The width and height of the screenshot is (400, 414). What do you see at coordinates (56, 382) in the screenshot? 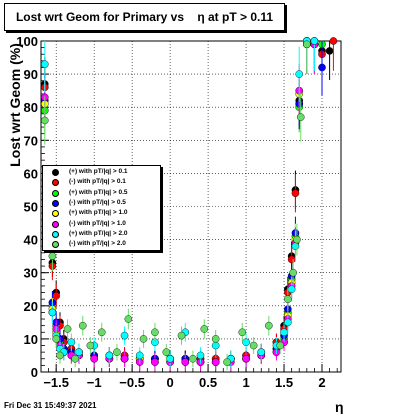
I see `x-tick-label: −1.5` at bounding box center [56, 382].